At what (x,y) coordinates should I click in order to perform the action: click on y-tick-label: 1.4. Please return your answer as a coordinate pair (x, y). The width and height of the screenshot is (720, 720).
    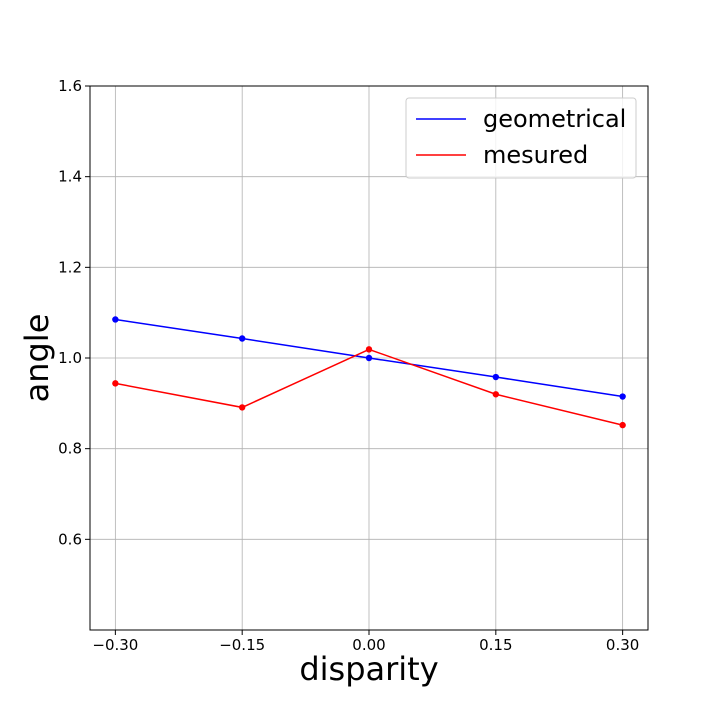
    Looking at the image, I should click on (70, 177).